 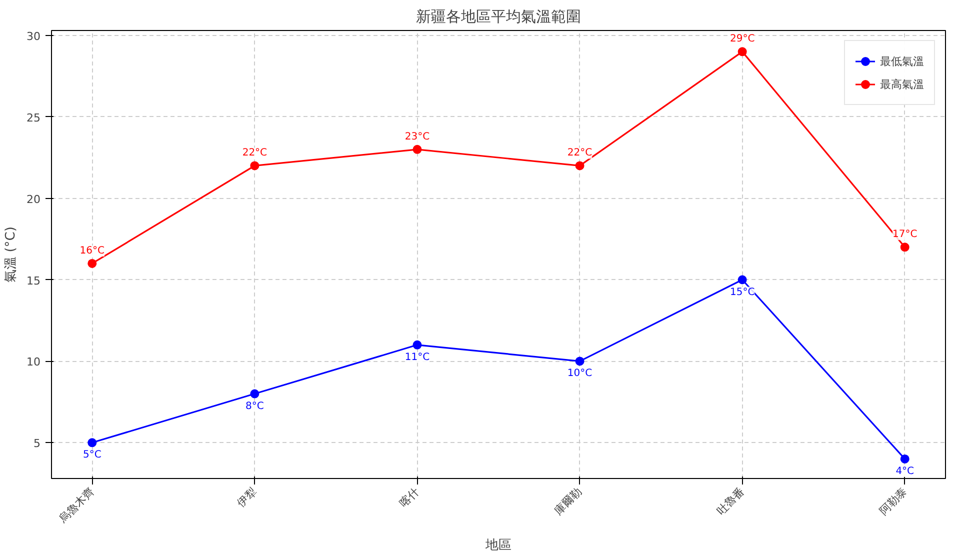 What do you see at coordinates (409, 497) in the screenshot?
I see `x-tick-label: 喀什` at bounding box center [409, 497].